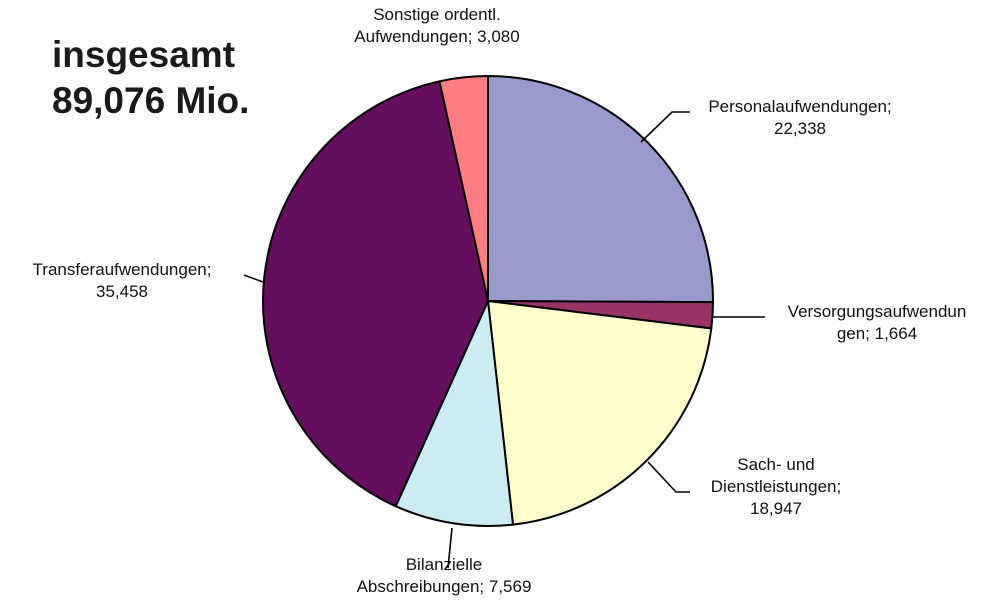  I want to click on total-label: insgesamt, so click(144, 54).